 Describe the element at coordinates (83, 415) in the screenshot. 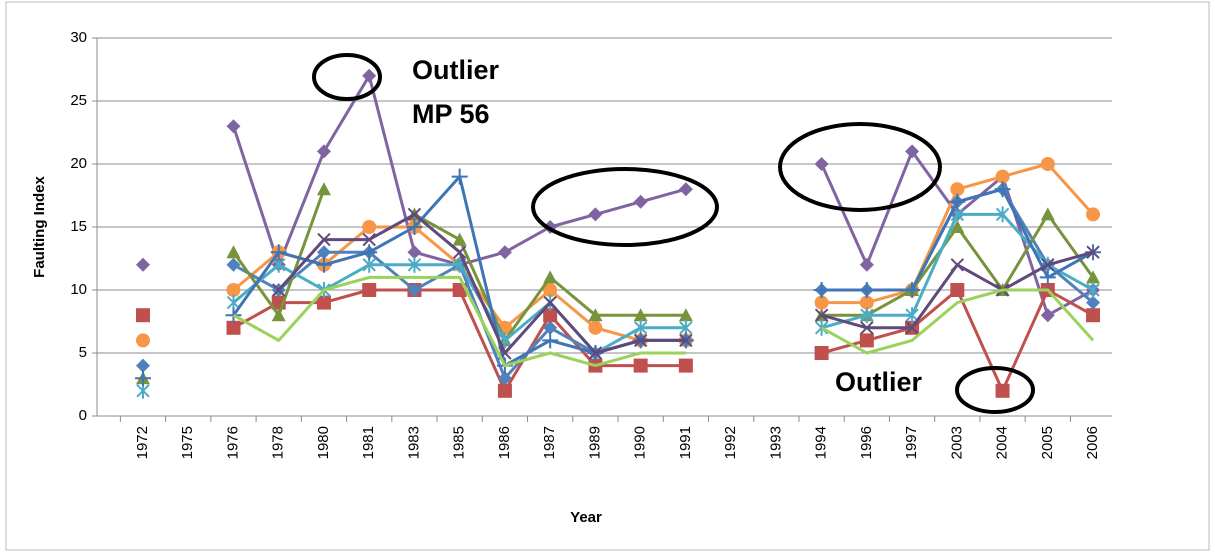

I see `y-tick-label: 0` at that location.